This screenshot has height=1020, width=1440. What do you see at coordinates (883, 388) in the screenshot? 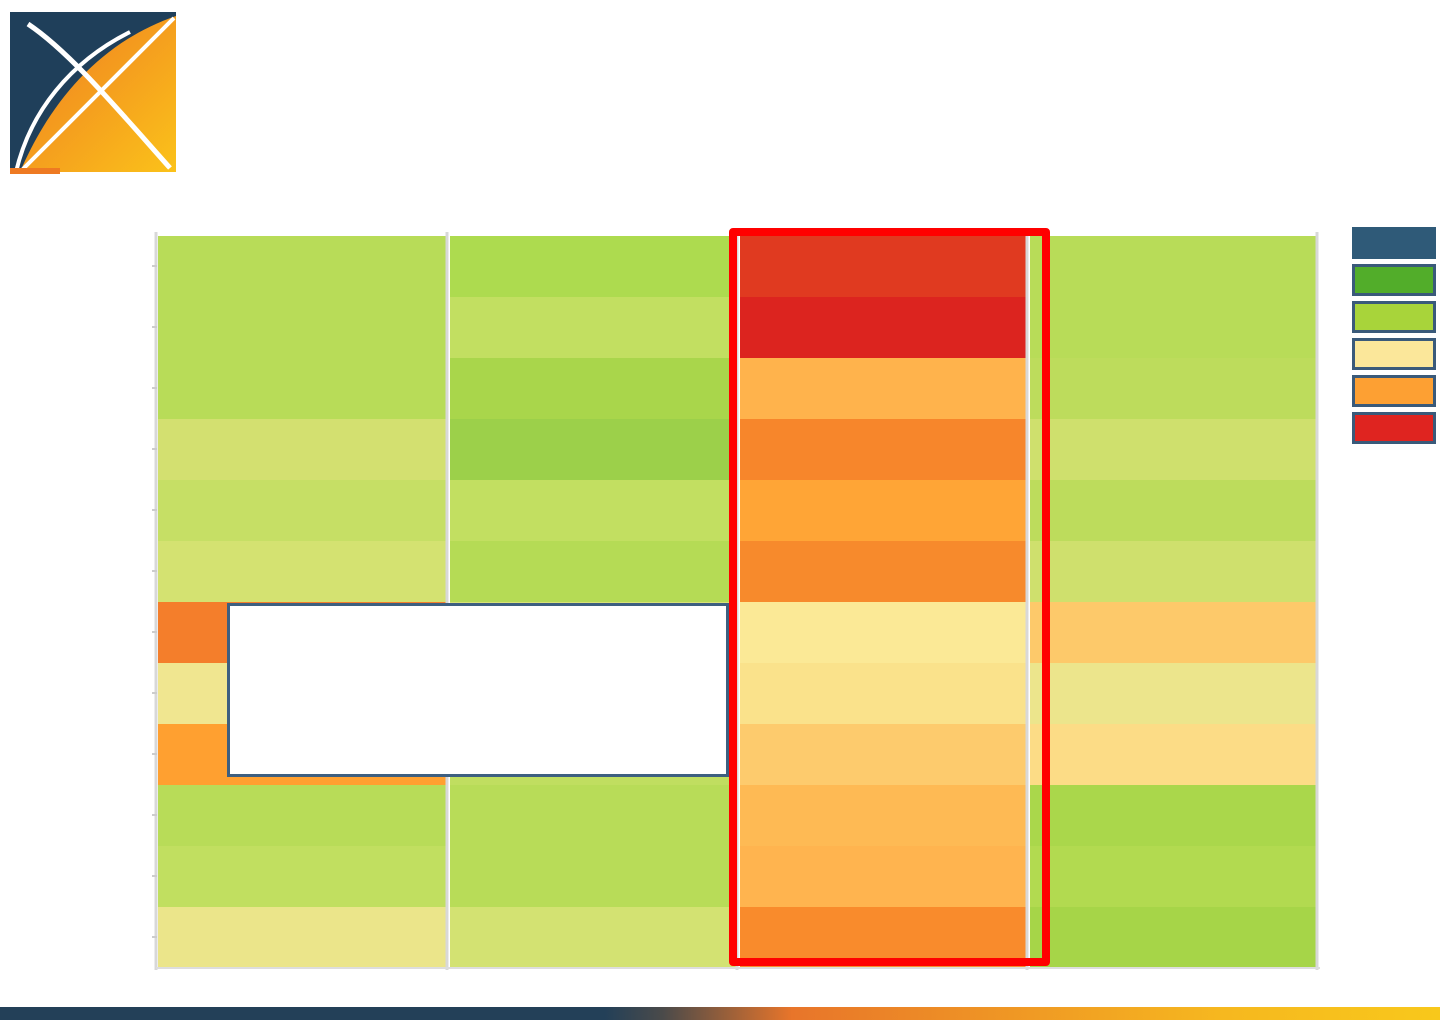
I see `heatmap-cell-r3-c3` at bounding box center [883, 388].